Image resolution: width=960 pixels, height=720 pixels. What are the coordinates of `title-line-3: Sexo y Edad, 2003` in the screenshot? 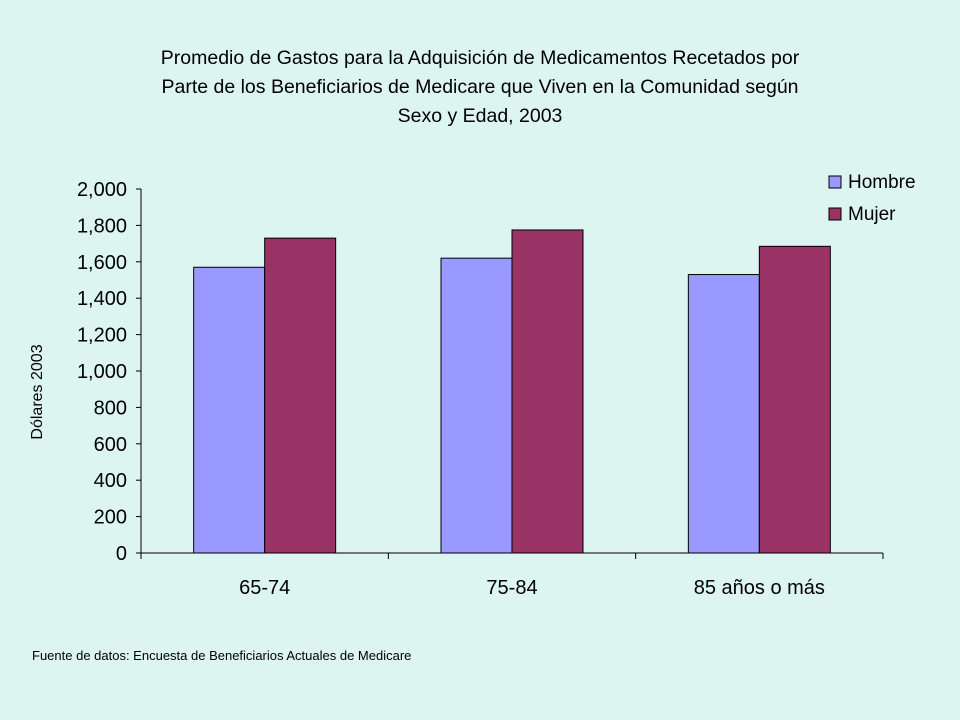 It's located at (480, 116).